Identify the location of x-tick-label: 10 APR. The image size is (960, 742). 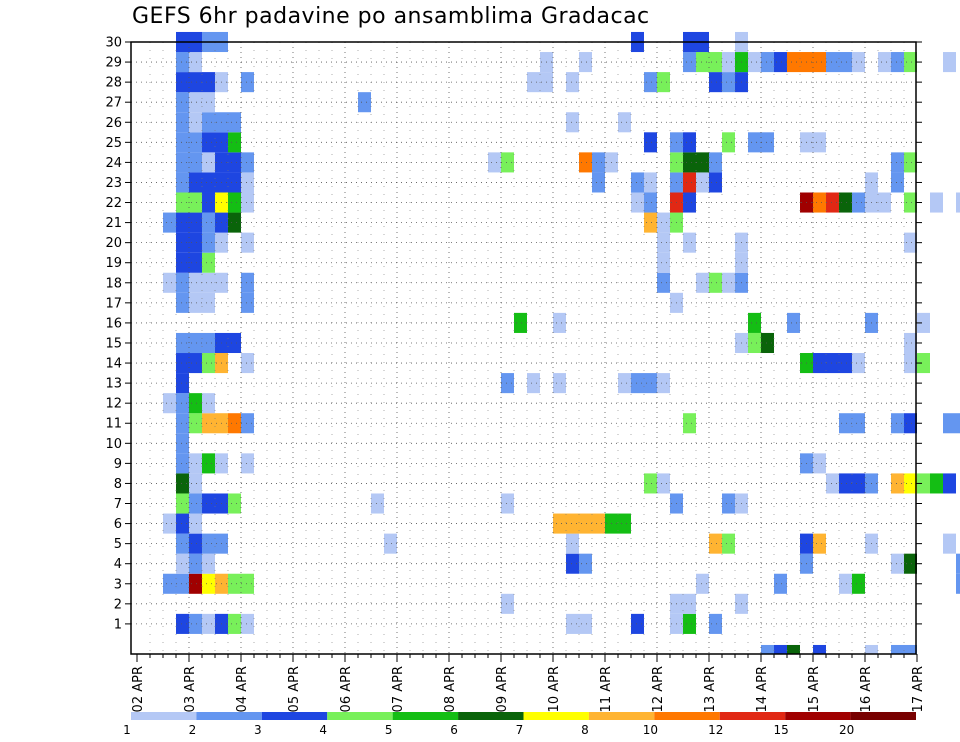
(554, 689).